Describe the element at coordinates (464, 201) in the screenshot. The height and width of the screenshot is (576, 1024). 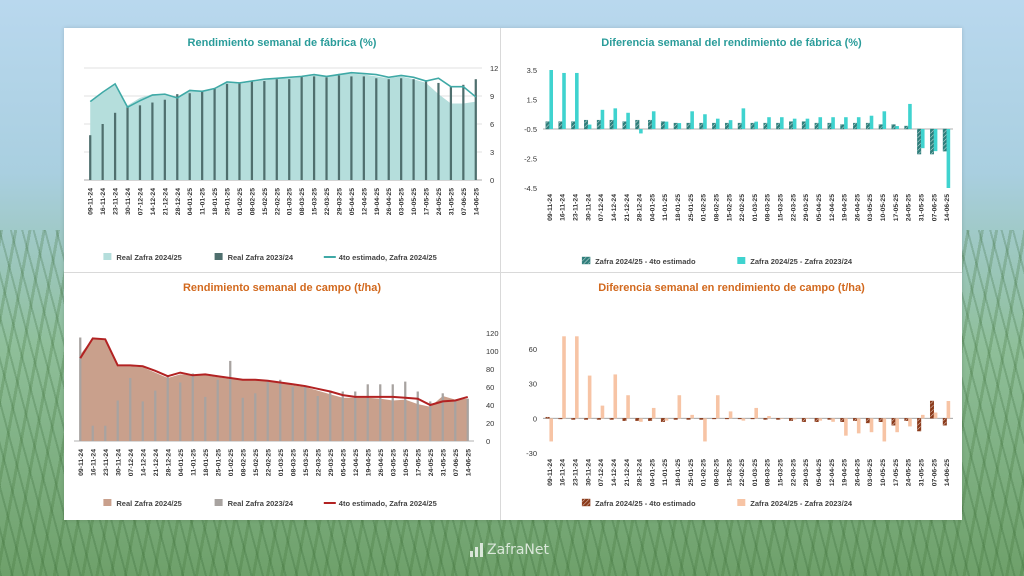
I see `x-tick-label: 07-06-25` at that location.